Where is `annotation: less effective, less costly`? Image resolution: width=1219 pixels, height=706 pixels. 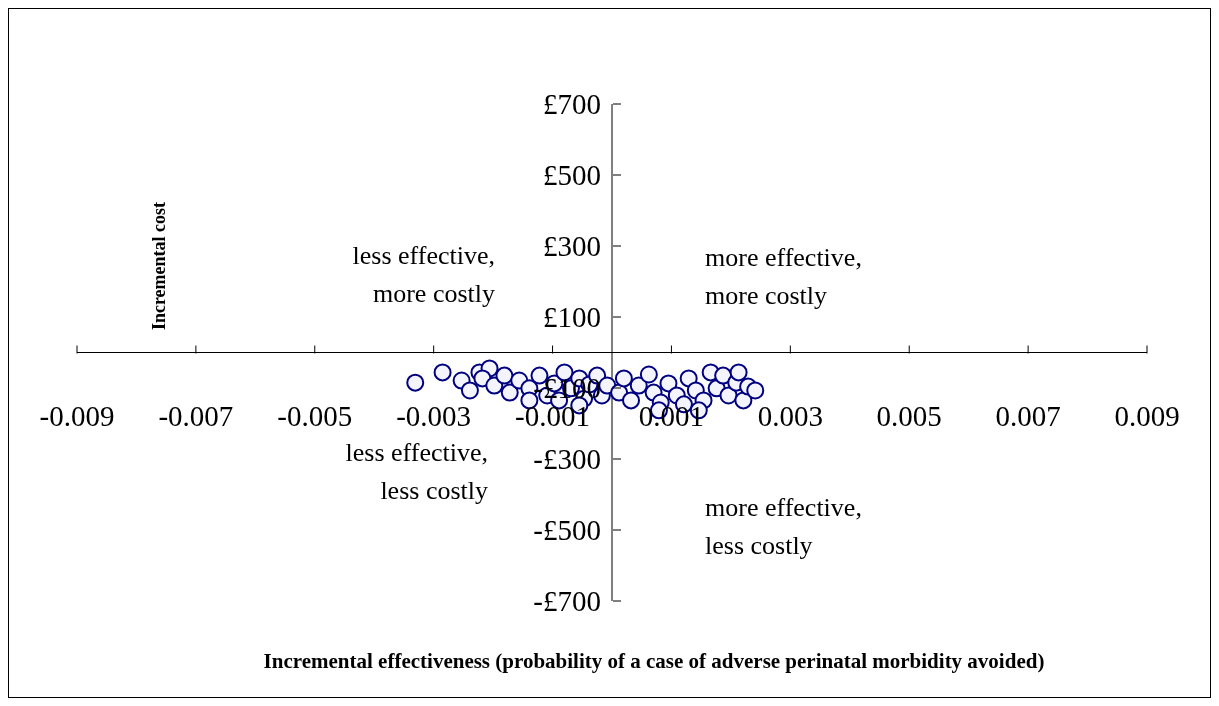 annotation: less effective, less costly is located at coordinates (416, 471).